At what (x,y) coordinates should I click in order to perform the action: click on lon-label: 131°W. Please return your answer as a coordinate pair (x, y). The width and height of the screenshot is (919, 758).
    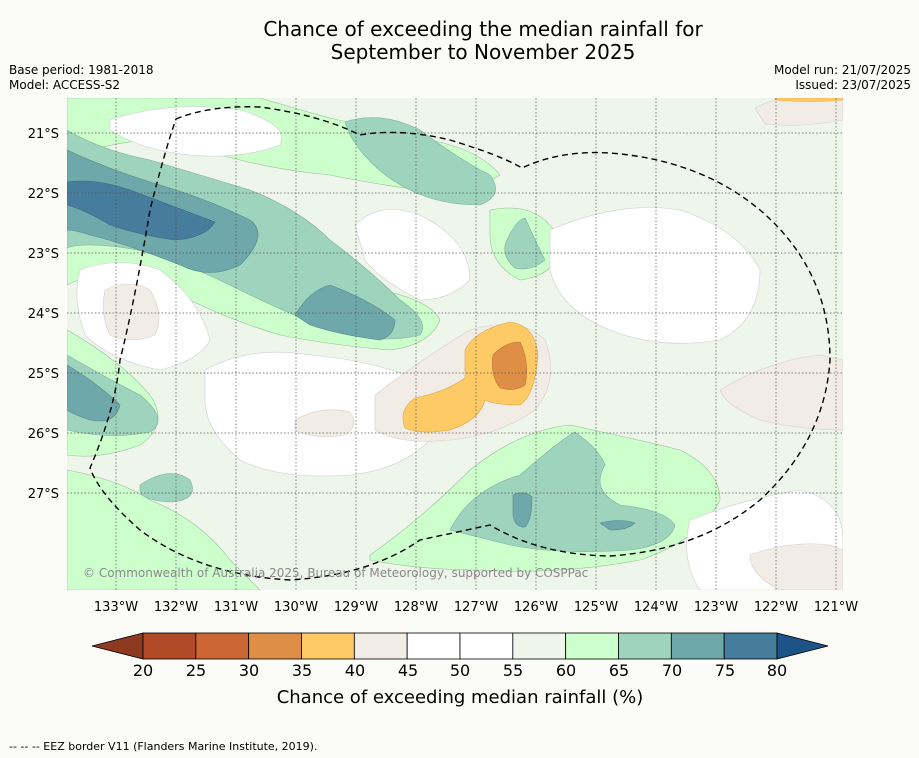
    Looking at the image, I should click on (236, 607).